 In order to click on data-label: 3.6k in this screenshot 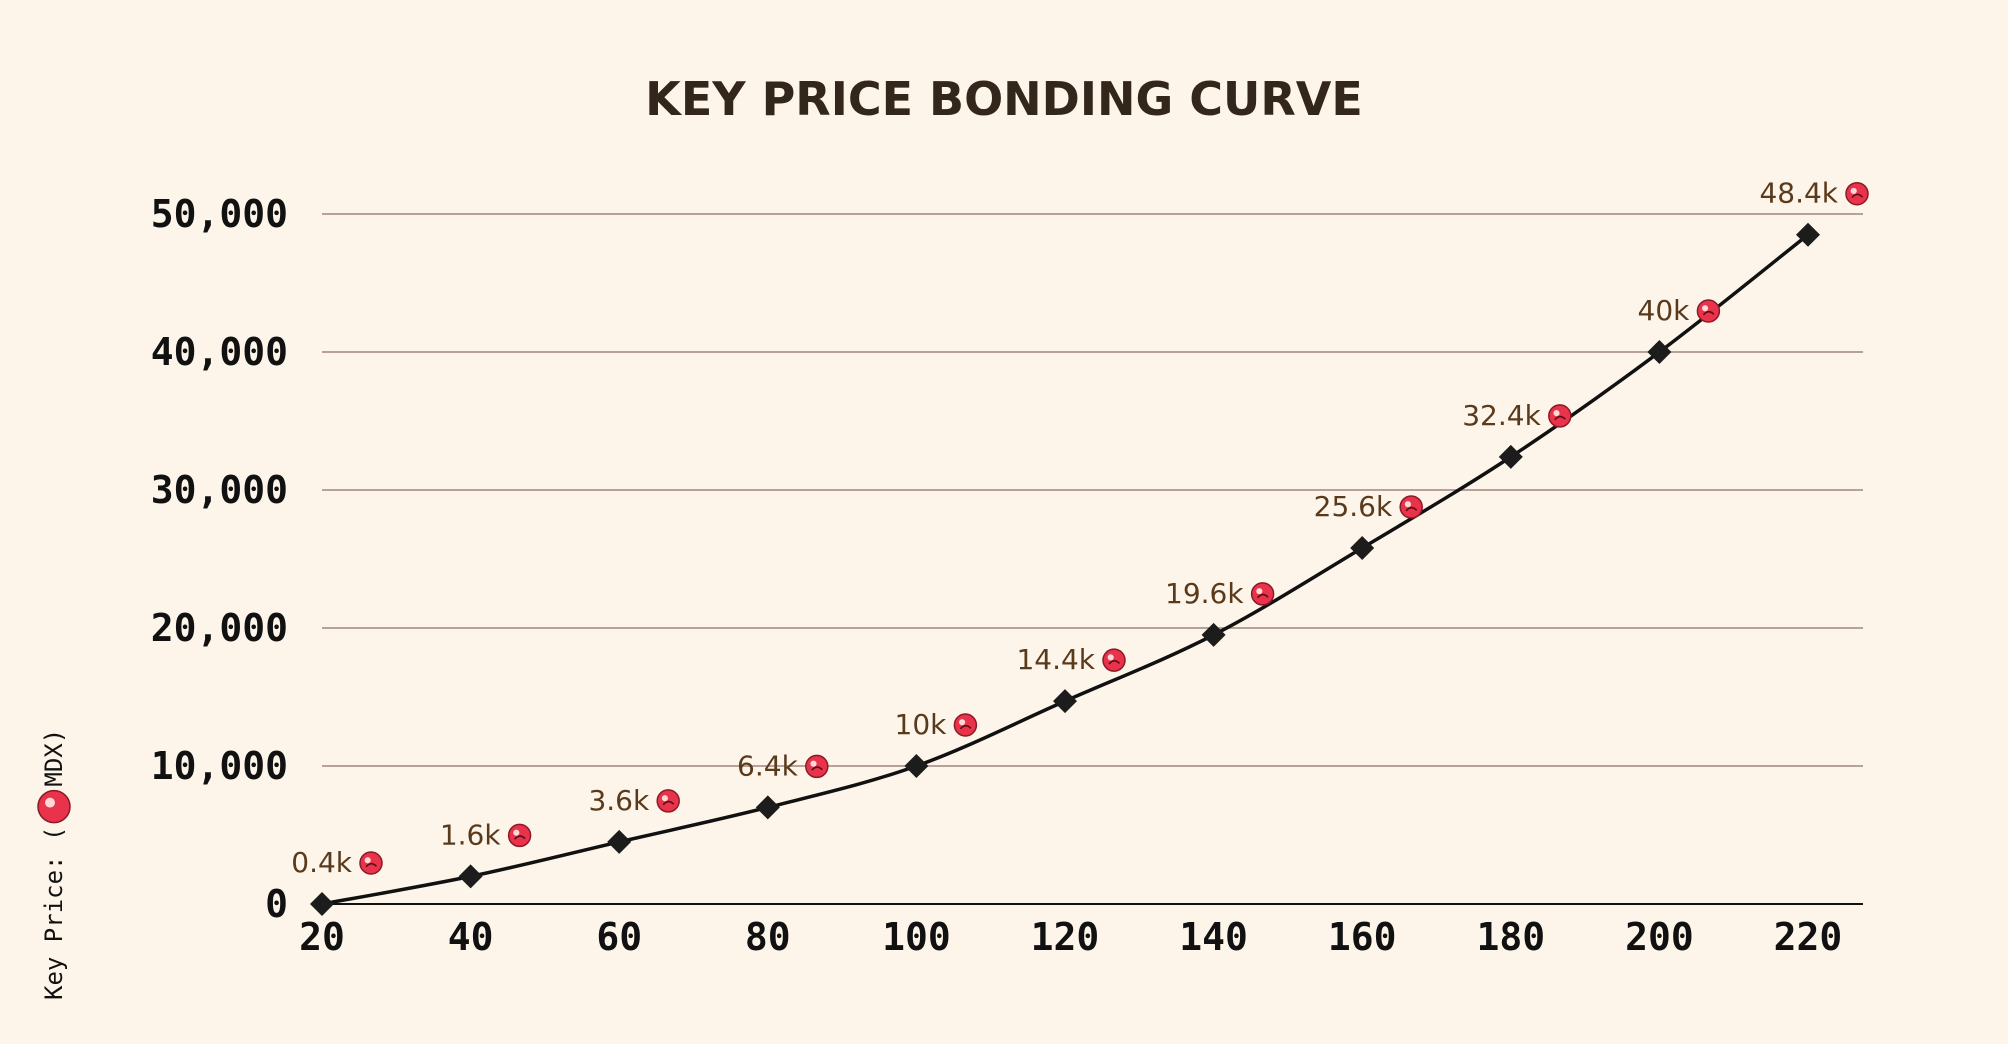, I will do `click(634, 800)`.